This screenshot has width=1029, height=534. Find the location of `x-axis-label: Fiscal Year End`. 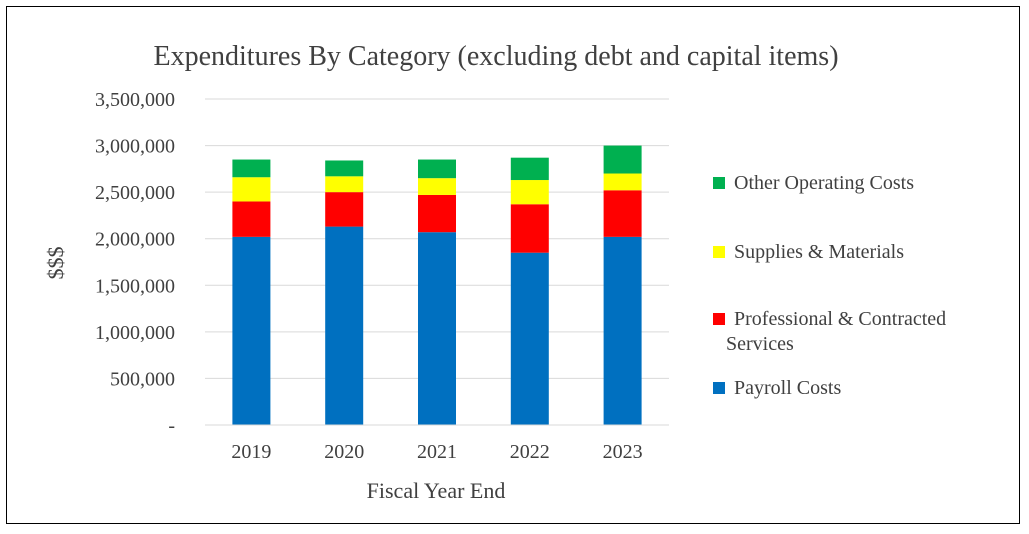

x-axis-label: Fiscal Year End is located at coordinates (436, 490).